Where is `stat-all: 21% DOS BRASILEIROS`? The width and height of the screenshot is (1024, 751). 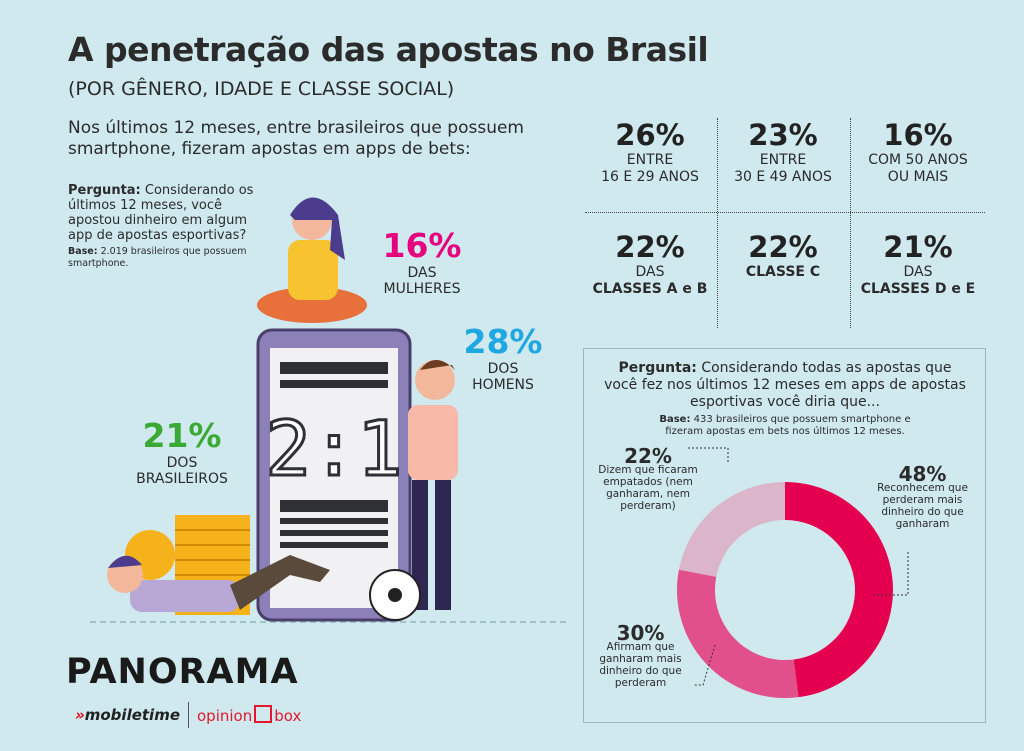
stat-all: 21% DOS BRASILEIROS is located at coordinates (182, 451).